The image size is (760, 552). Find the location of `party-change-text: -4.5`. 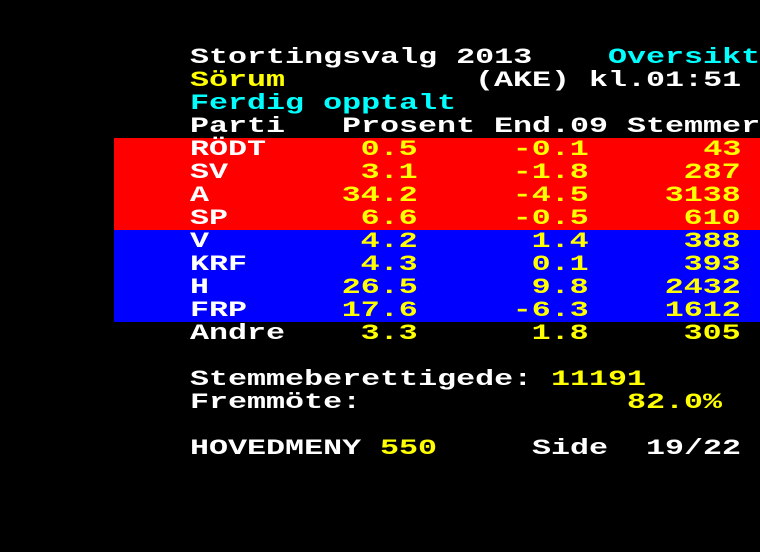

party-change-text: -4.5 is located at coordinates (550, 195).